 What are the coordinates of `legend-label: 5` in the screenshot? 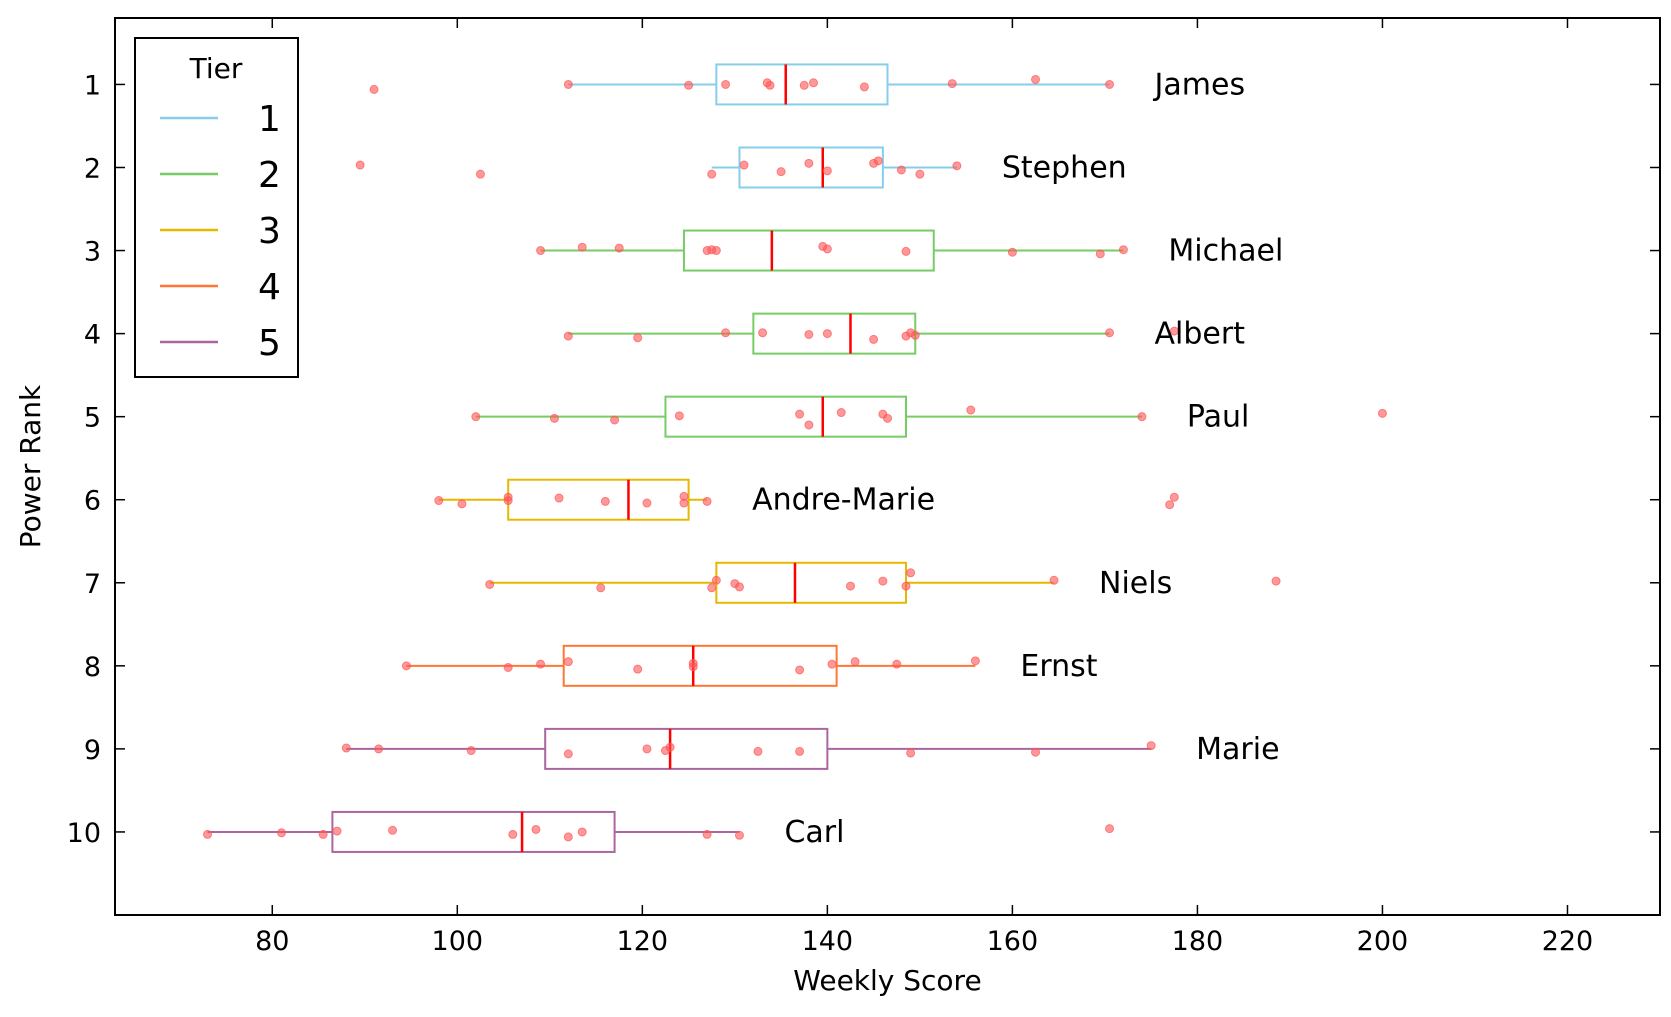 It's located at (269, 343).